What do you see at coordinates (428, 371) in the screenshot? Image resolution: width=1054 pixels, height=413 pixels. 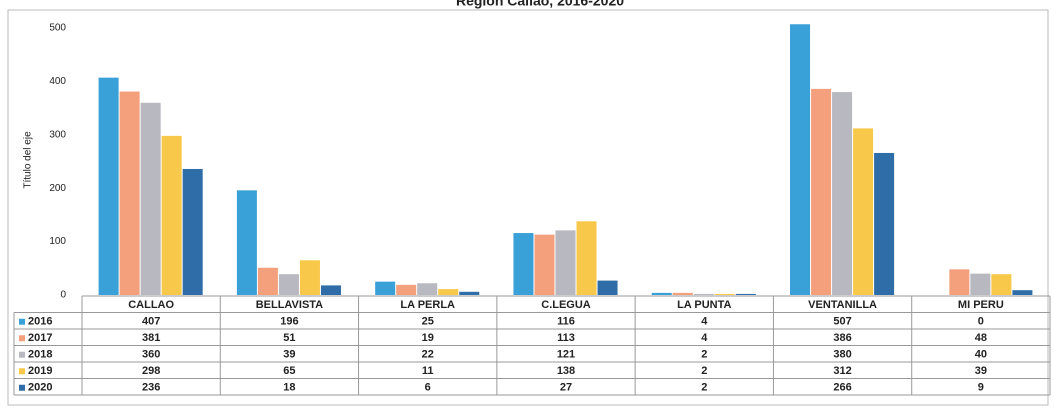 I see `table-value: 11` at bounding box center [428, 371].